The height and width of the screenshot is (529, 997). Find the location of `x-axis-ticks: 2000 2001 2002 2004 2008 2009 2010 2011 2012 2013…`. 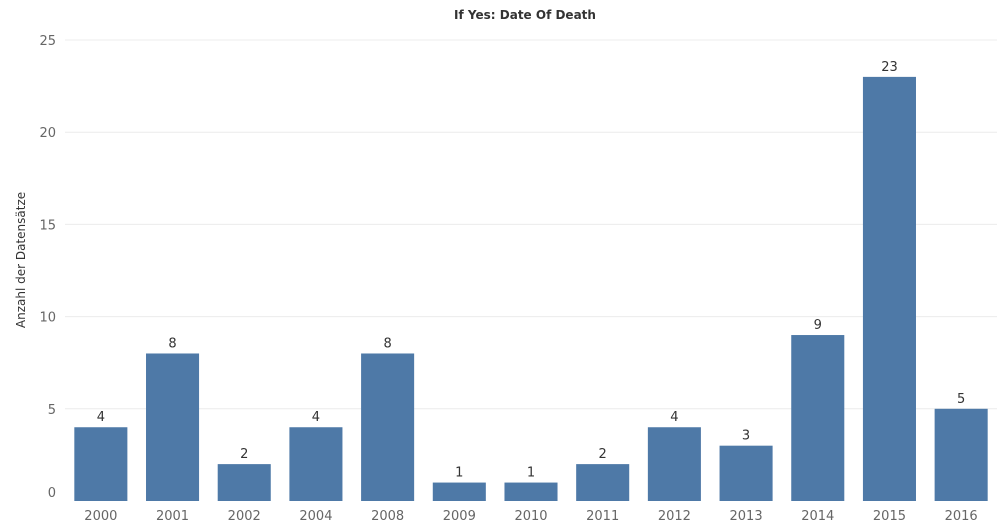

x-axis-ticks: 2000 2001 2002 2004 2008 2009 2010 2011 2012 2013… is located at coordinates (530, 516).